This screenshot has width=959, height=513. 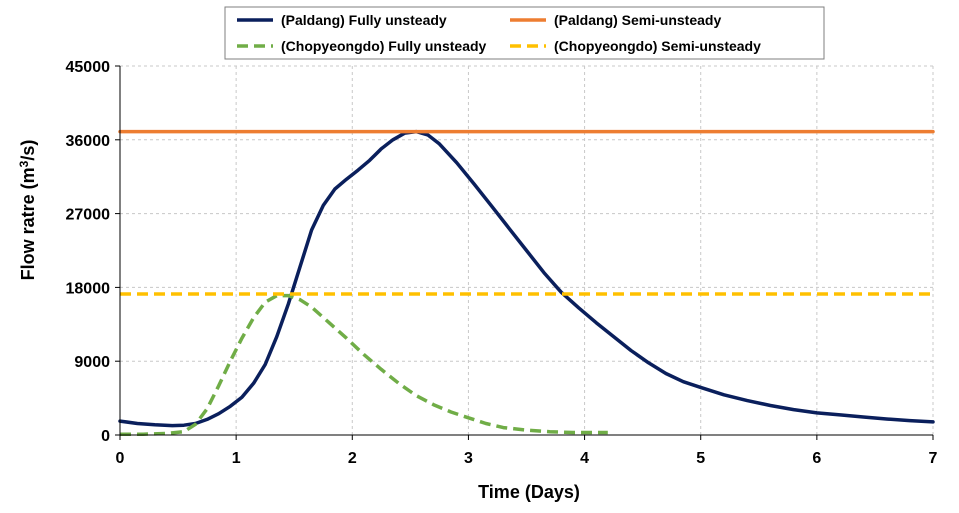 I want to click on legend-frame, so click(x=524, y=33).